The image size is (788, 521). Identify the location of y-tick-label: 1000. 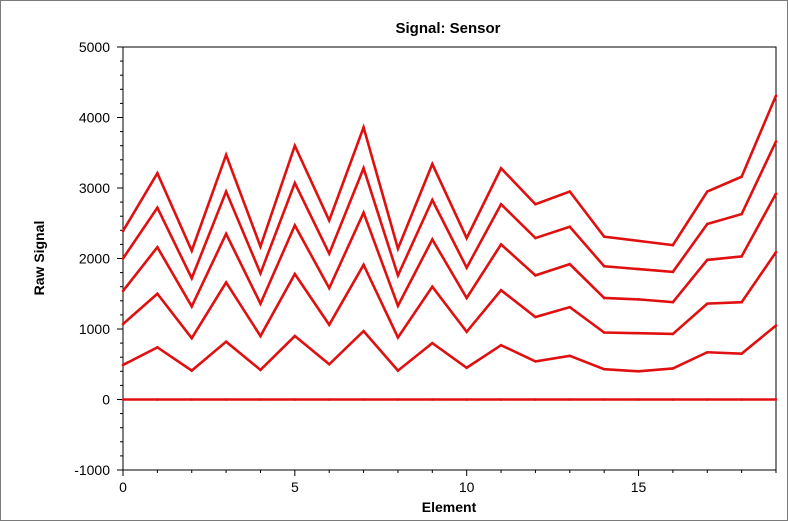
(94, 329).